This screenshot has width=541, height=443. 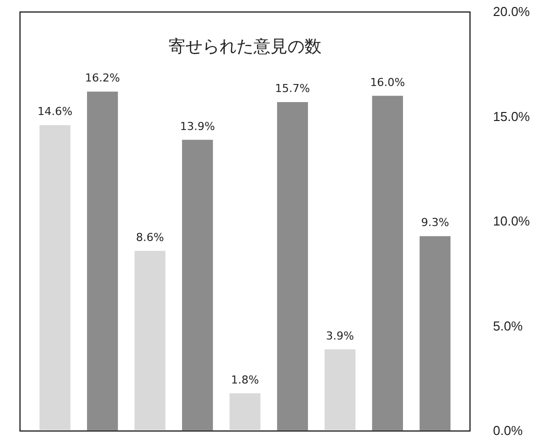 I want to click on data-label: 15.7%, so click(x=292, y=89).